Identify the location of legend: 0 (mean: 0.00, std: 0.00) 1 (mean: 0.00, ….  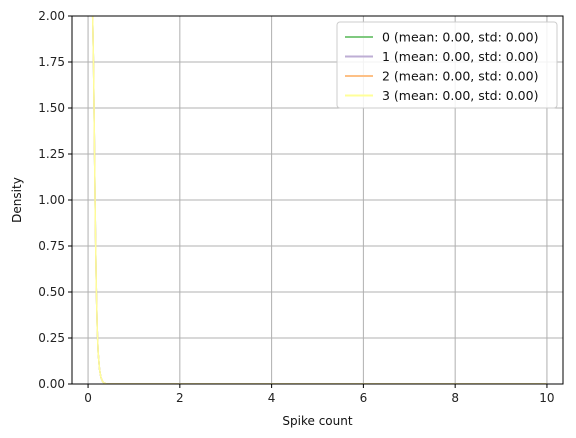
(447, 65).